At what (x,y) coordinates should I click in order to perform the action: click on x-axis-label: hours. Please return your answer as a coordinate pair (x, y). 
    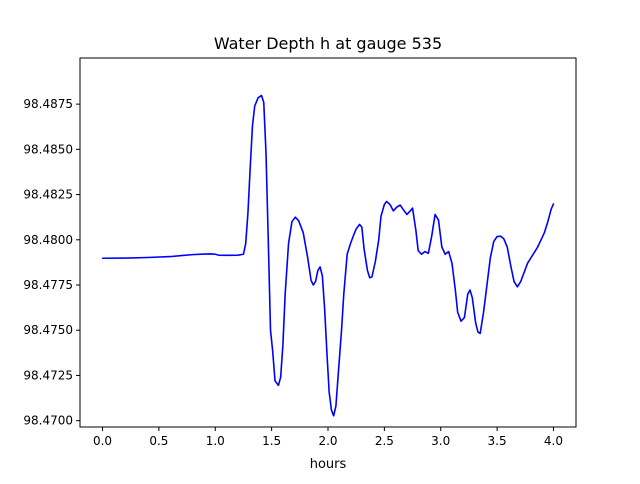
    Looking at the image, I should click on (328, 464).